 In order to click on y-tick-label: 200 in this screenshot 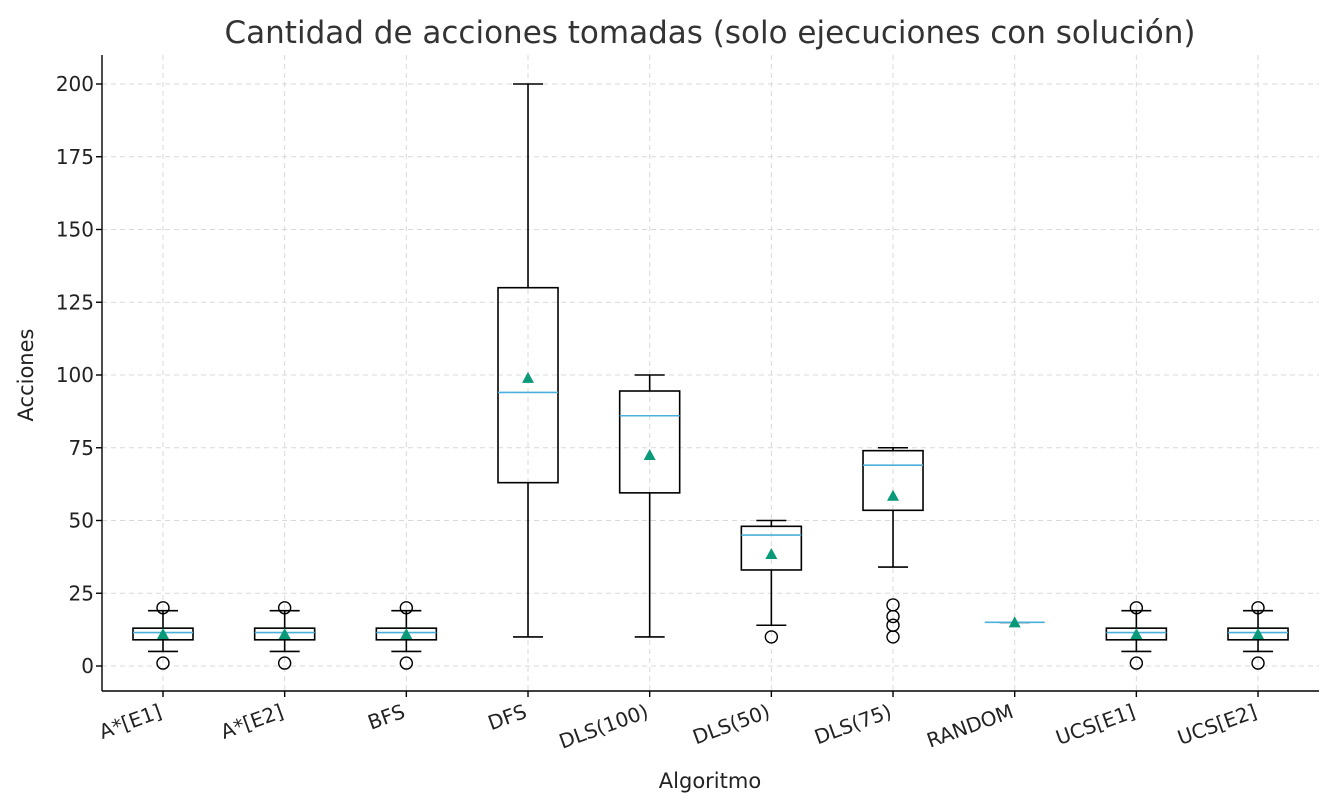, I will do `click(75, 84)`.